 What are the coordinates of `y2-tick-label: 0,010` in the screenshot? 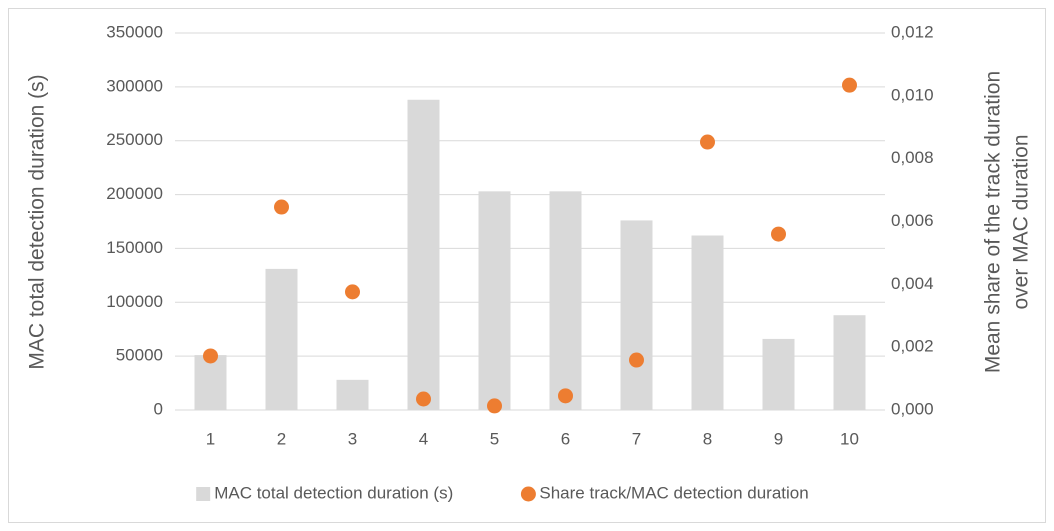 It's located at (912, 94).